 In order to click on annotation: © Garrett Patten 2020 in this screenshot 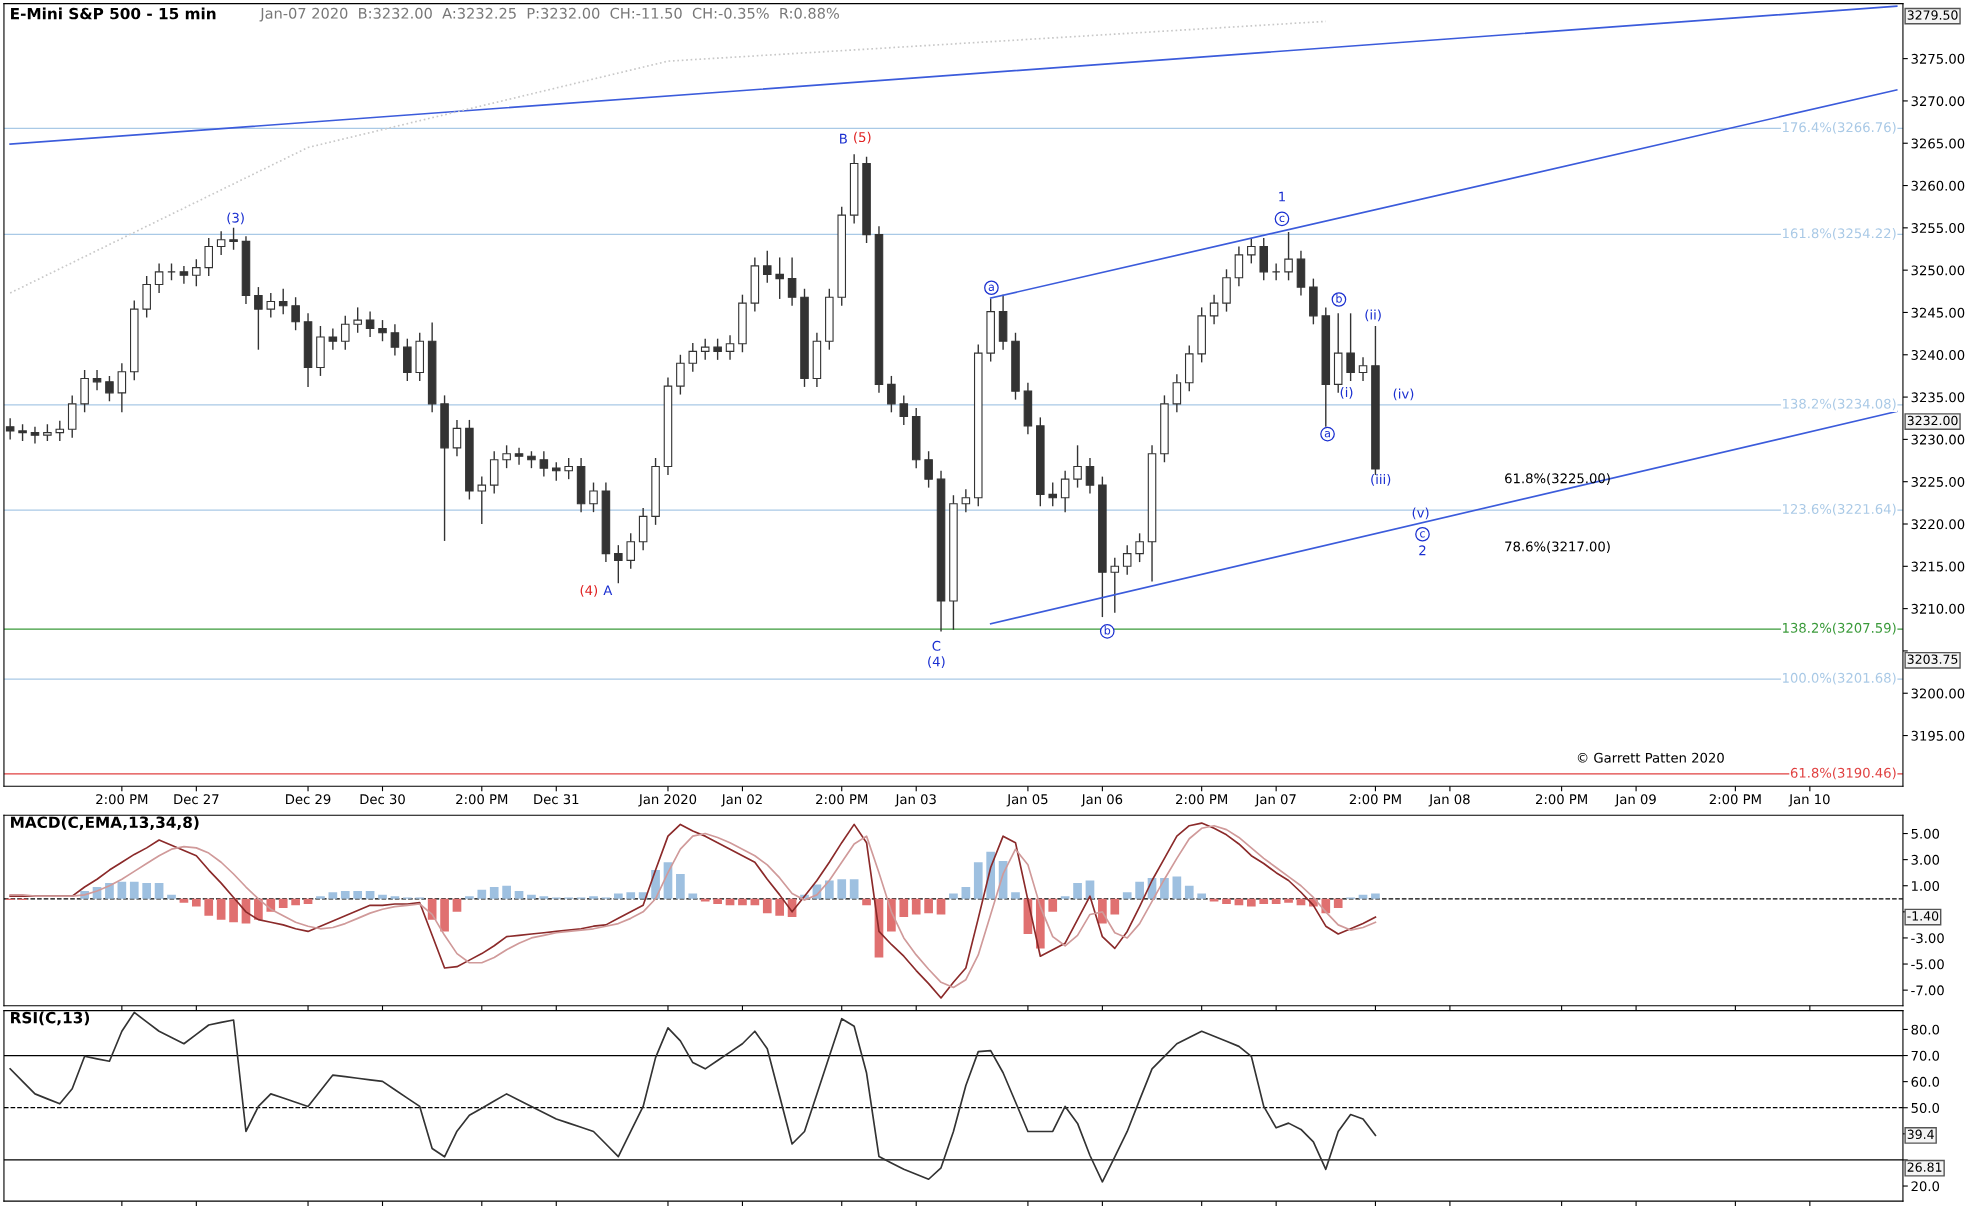, I will do `click(1650, 757)`.